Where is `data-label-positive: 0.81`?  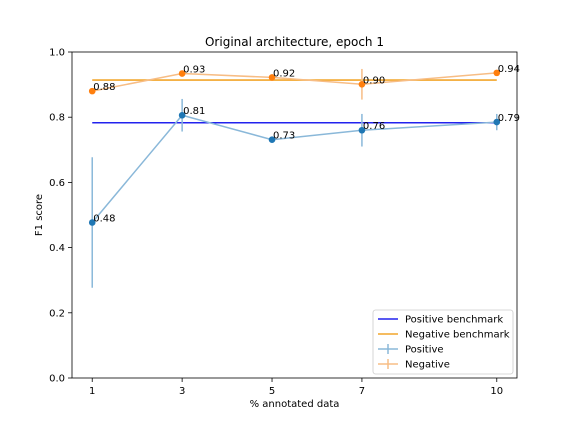 data-label-positive: 0.81 is located at coordinates (194, 111).